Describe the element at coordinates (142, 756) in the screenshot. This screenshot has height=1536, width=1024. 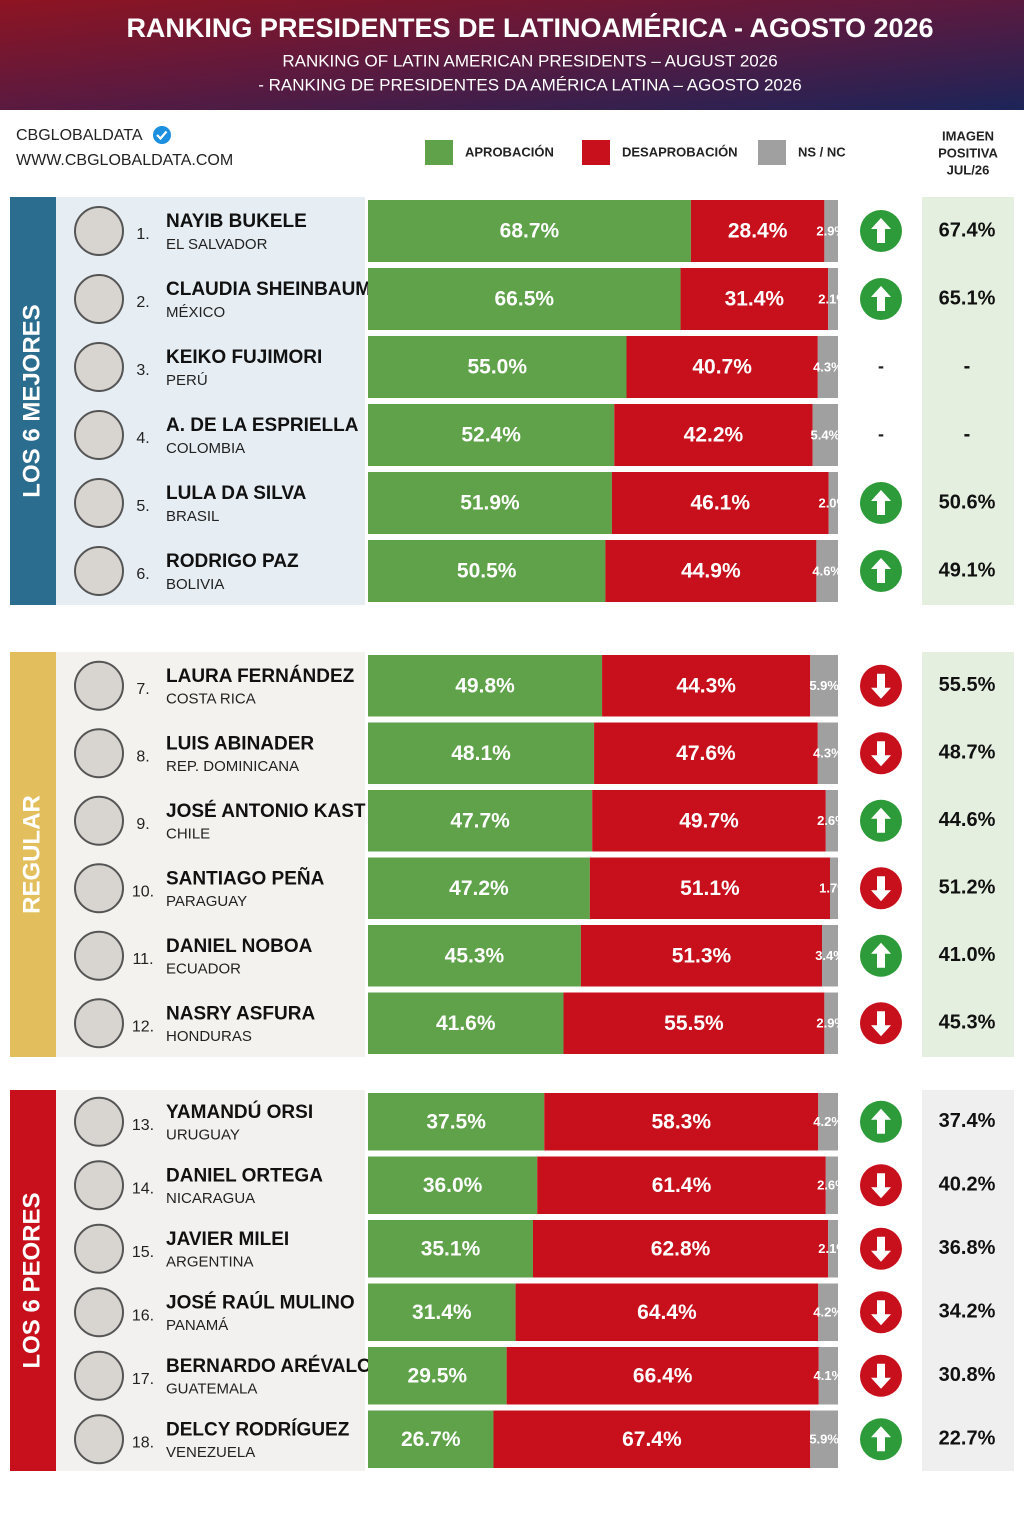
I see `rank: 8.` at that location.